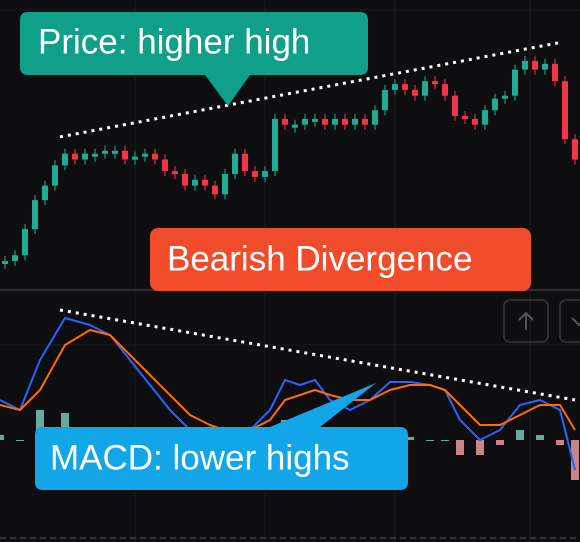  What do you see at coordinates (200, 457) in the screenshot?
I see `callout-text: MACD: lower highs` at bounding box center [200, 457].